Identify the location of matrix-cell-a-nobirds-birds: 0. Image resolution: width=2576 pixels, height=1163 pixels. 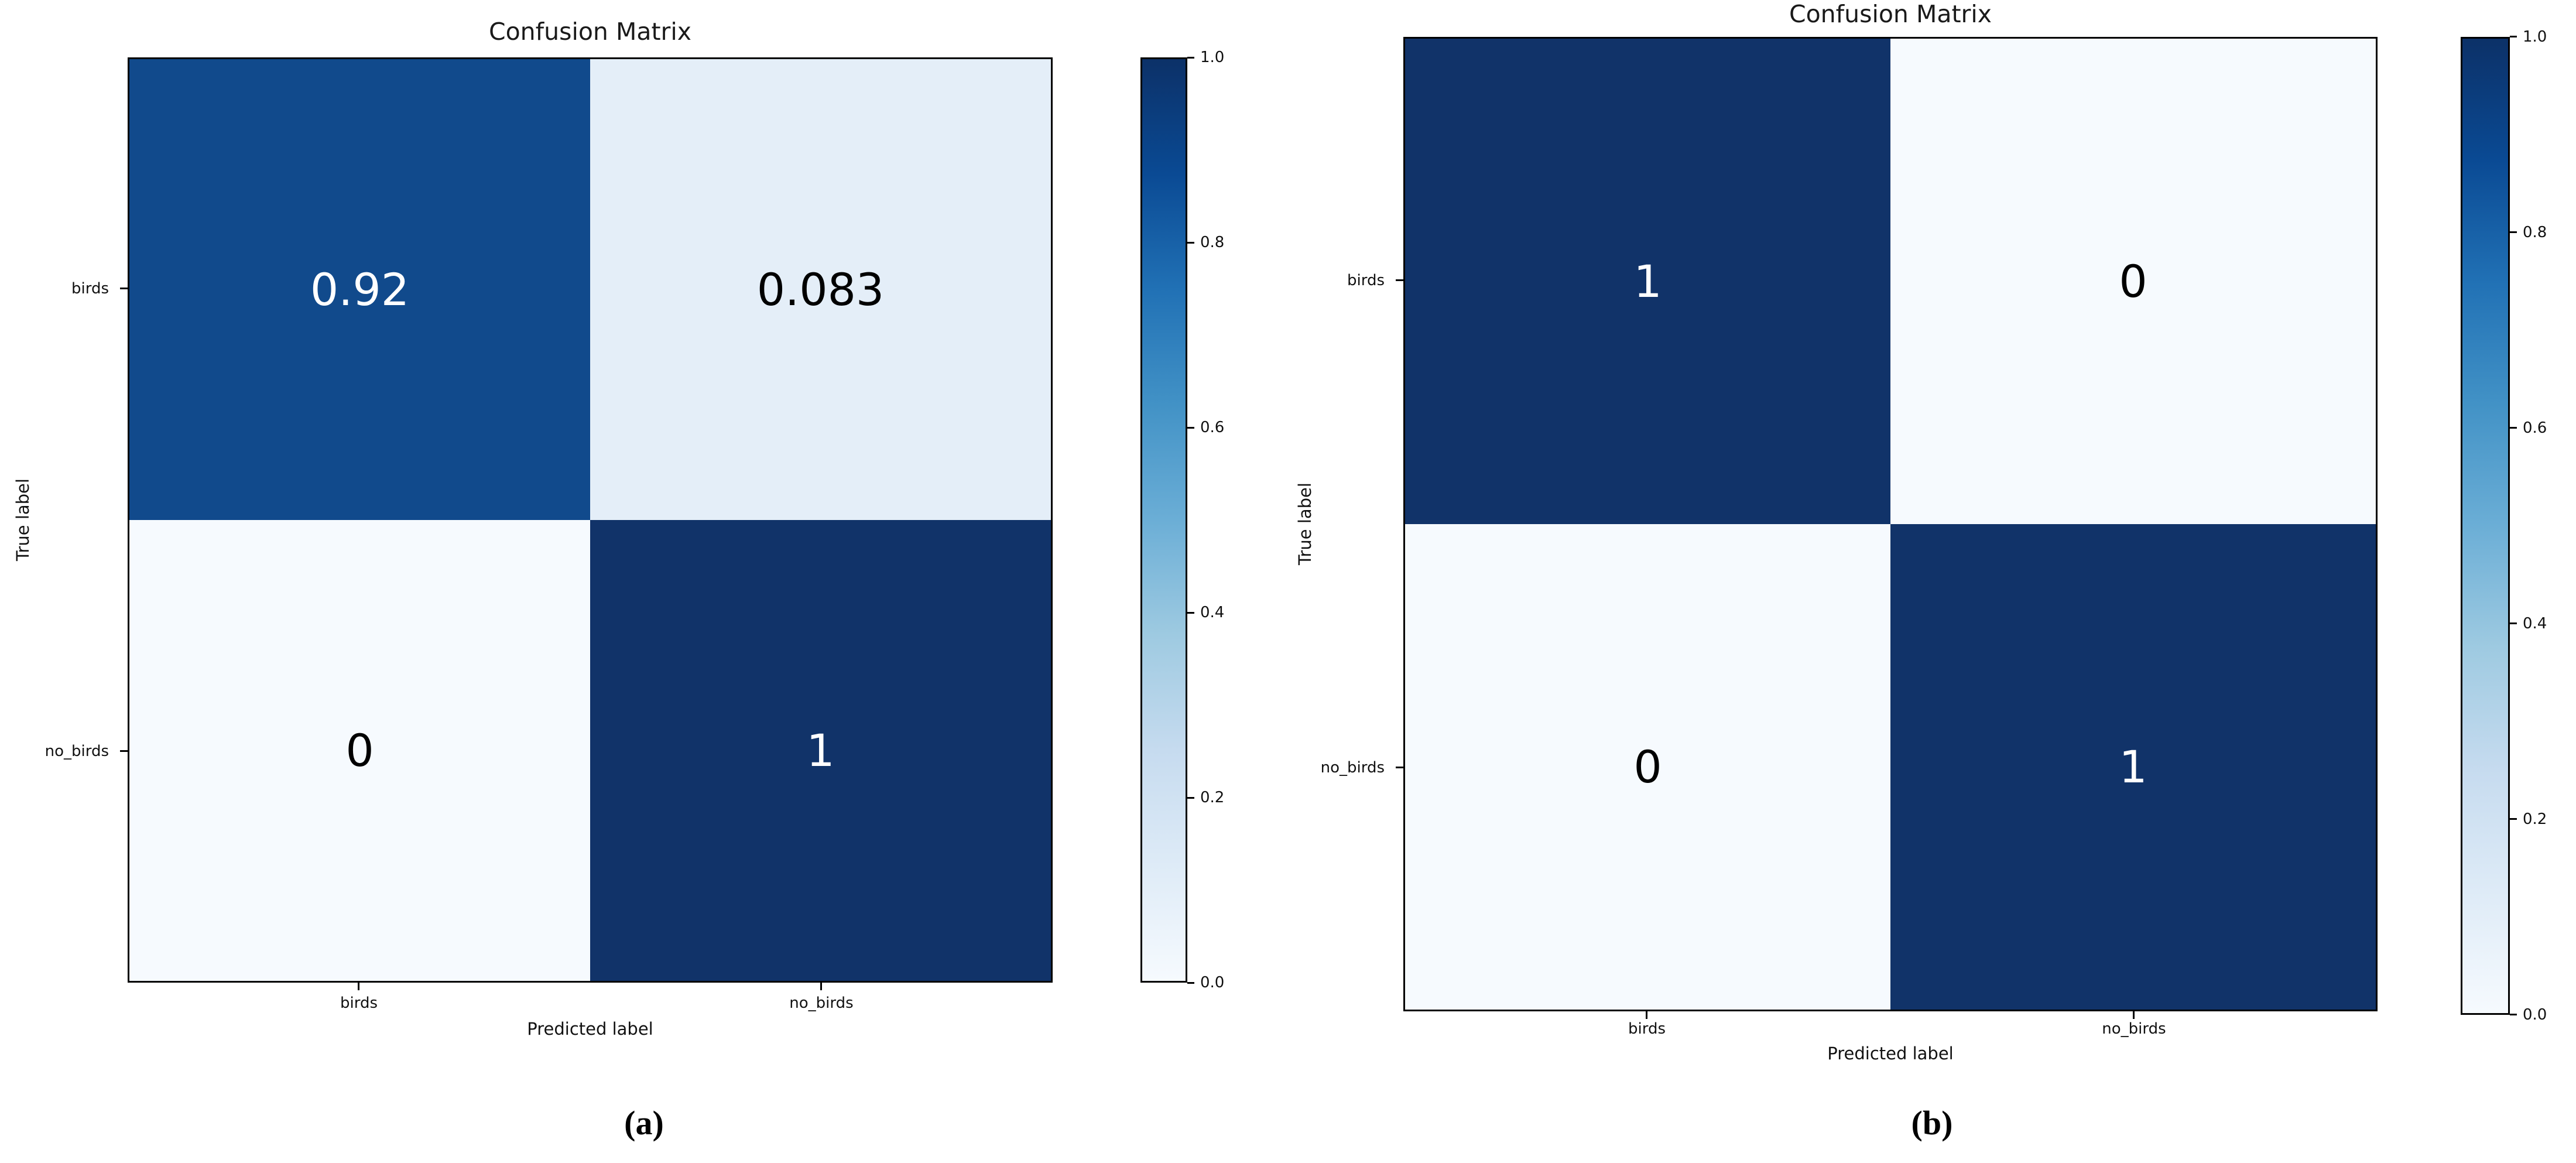
(359, 750).